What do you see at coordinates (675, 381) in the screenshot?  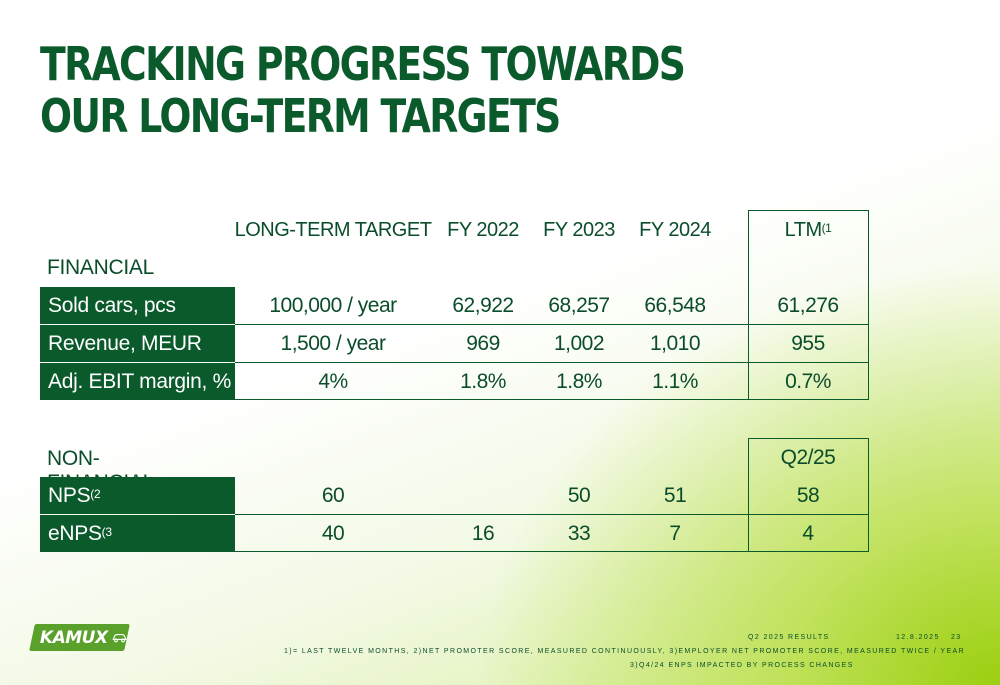 I see `cell-fy2024: 1.1%` at bounding box center [675, 381].